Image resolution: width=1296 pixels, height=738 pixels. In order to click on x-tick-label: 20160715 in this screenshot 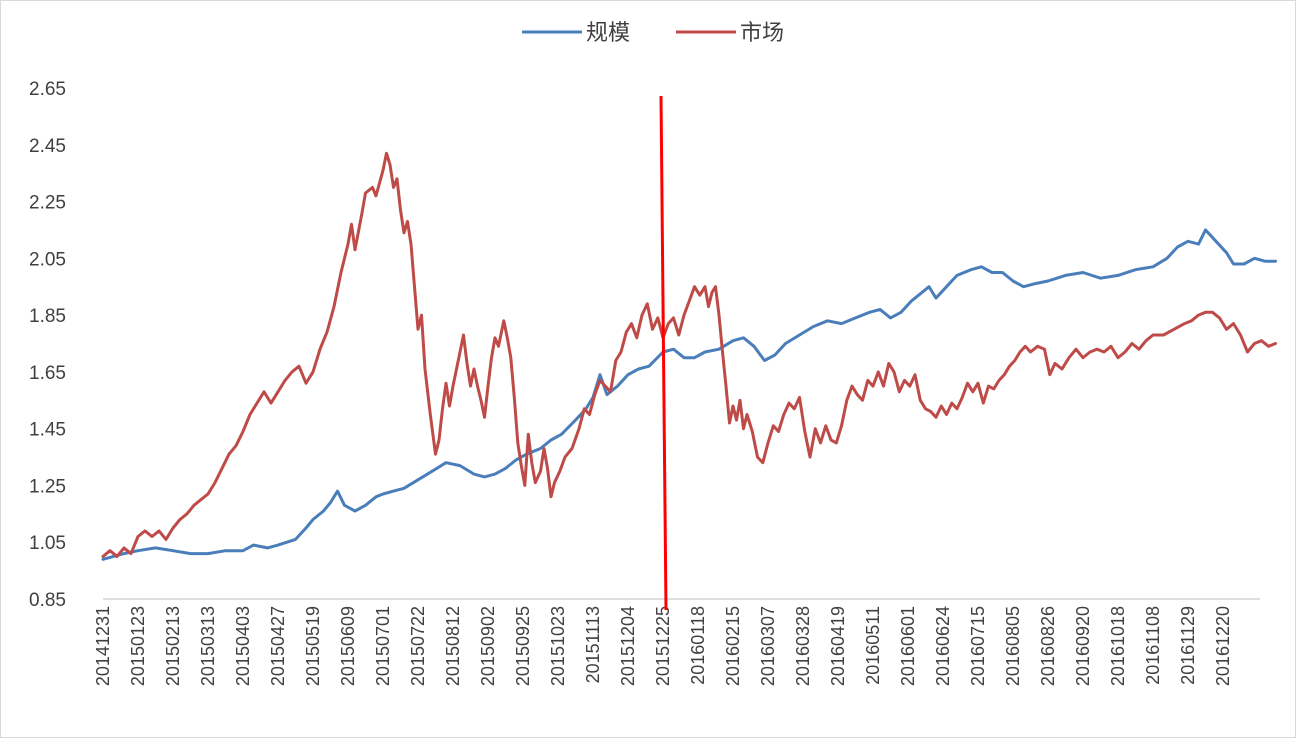, I will do `click(978, 646)`.